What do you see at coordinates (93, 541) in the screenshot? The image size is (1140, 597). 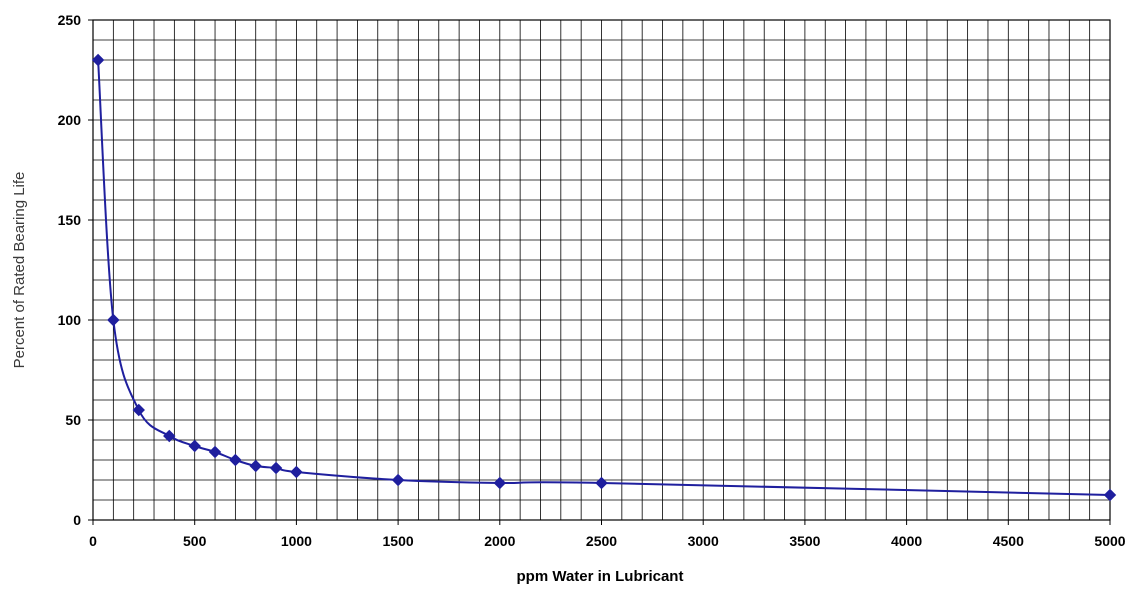 I see `x-tick-label: 0` at bounding box center [93, 541].